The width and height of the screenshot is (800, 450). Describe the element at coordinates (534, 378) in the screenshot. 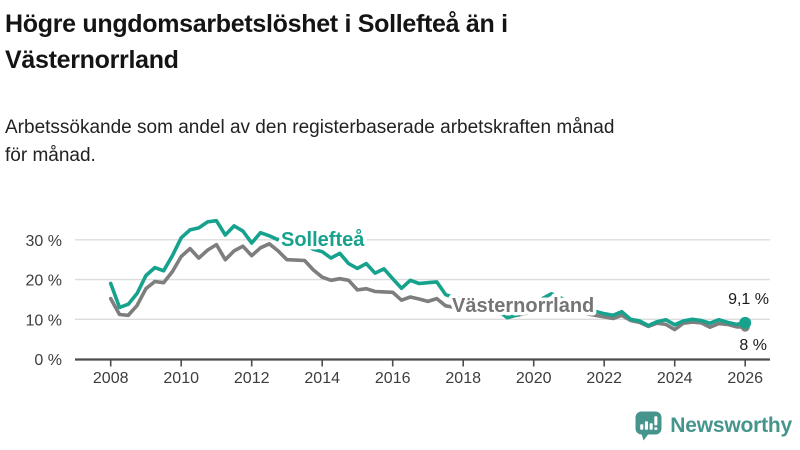

I see `x-axis-label-2020: 2020` at that location.